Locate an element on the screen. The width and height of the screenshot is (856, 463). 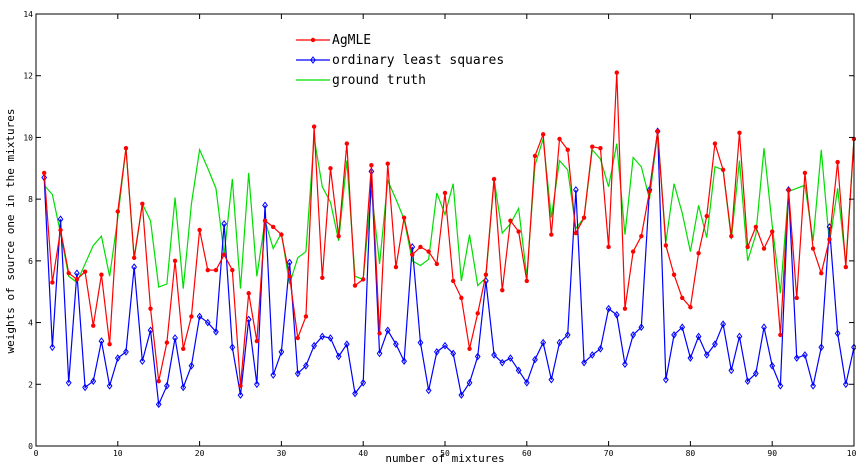
x-tick-label: 20 is located at coordinates (200, 453).